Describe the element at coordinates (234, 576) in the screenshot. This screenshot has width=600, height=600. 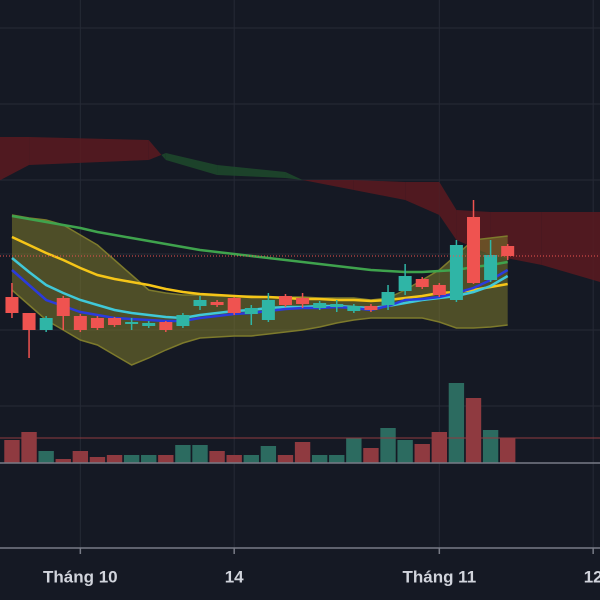
I see `x-tick-label: 14` at that location.